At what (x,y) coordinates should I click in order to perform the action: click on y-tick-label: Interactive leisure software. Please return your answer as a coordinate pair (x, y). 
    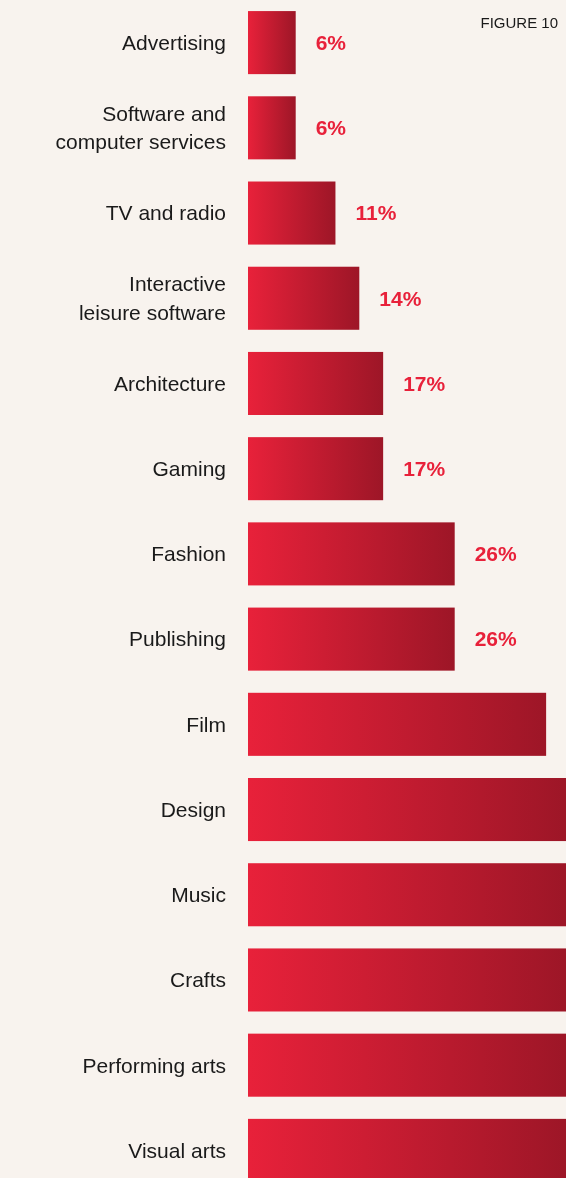
    Looking at the image, I should click on (152, 298).